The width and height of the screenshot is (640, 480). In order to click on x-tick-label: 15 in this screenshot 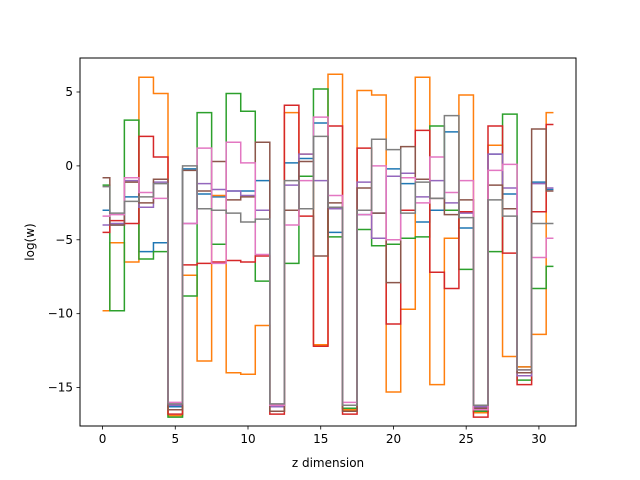, I will do `click(320, 439)`.